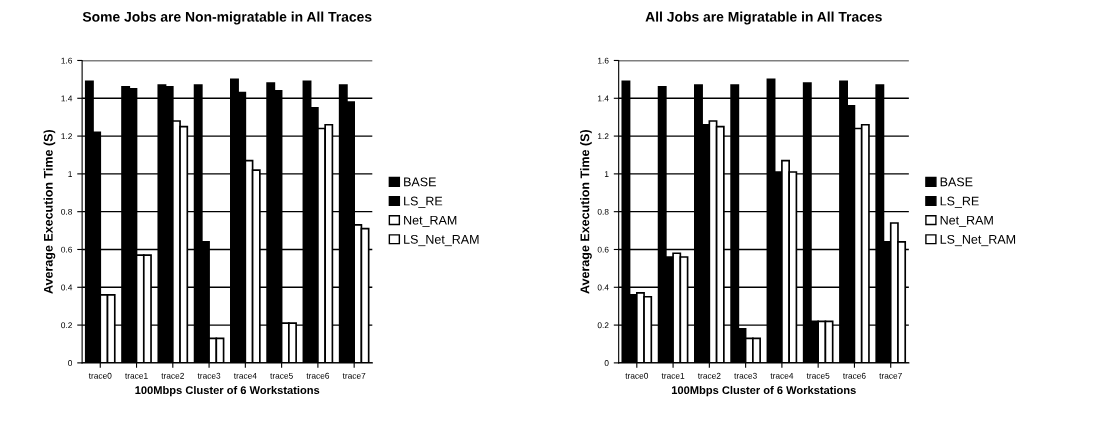 The height and width of the screenshot is (432, 1095). Describe the element at coordinates (763, 18) in the screenshot. I see `chart-title: All Jobs are Migratable in All Traces` at that location.